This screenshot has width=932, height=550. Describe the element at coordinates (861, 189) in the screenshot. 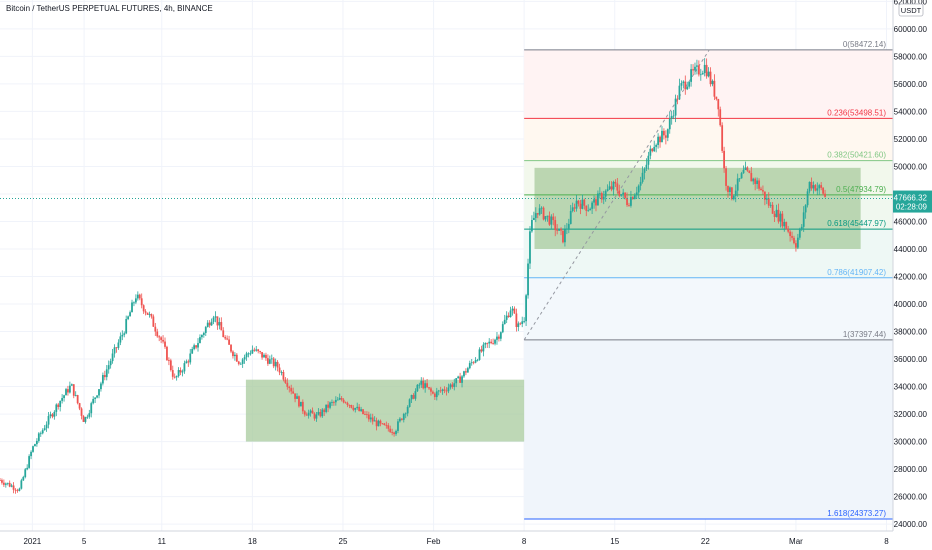

I see `fib-level-label: 0.5(47934.79)` at that location.